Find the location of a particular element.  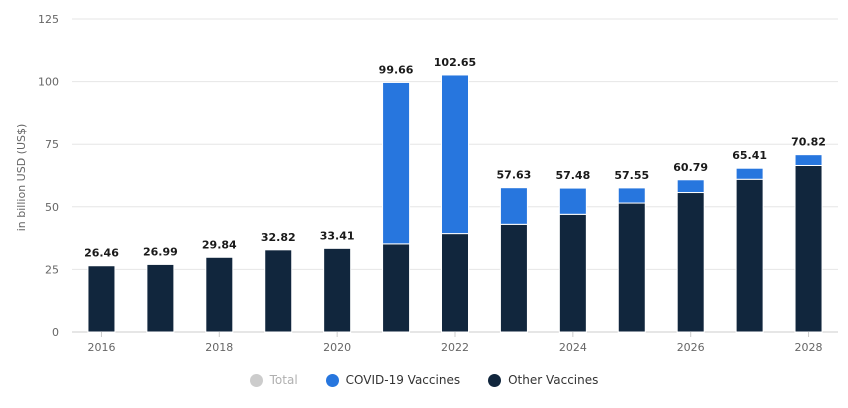

data-label-2017: 26.99 is located at coordinates (160, 251).